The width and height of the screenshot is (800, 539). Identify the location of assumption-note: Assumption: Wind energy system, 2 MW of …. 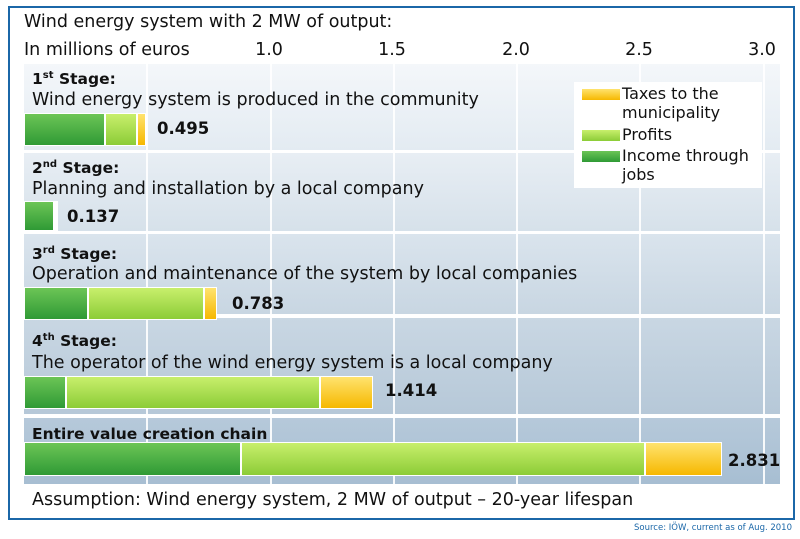
(333, 500).